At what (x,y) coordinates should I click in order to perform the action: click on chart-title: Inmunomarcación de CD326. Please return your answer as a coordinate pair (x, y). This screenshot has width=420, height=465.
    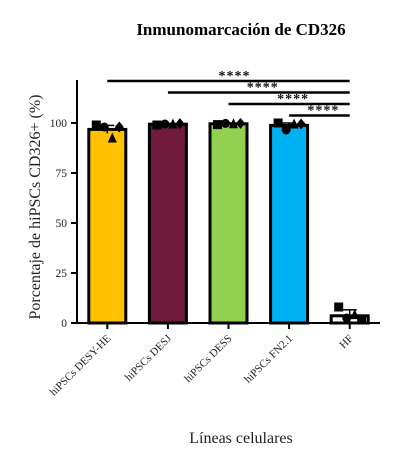
    Looking at the image, I should click on (240, 29).